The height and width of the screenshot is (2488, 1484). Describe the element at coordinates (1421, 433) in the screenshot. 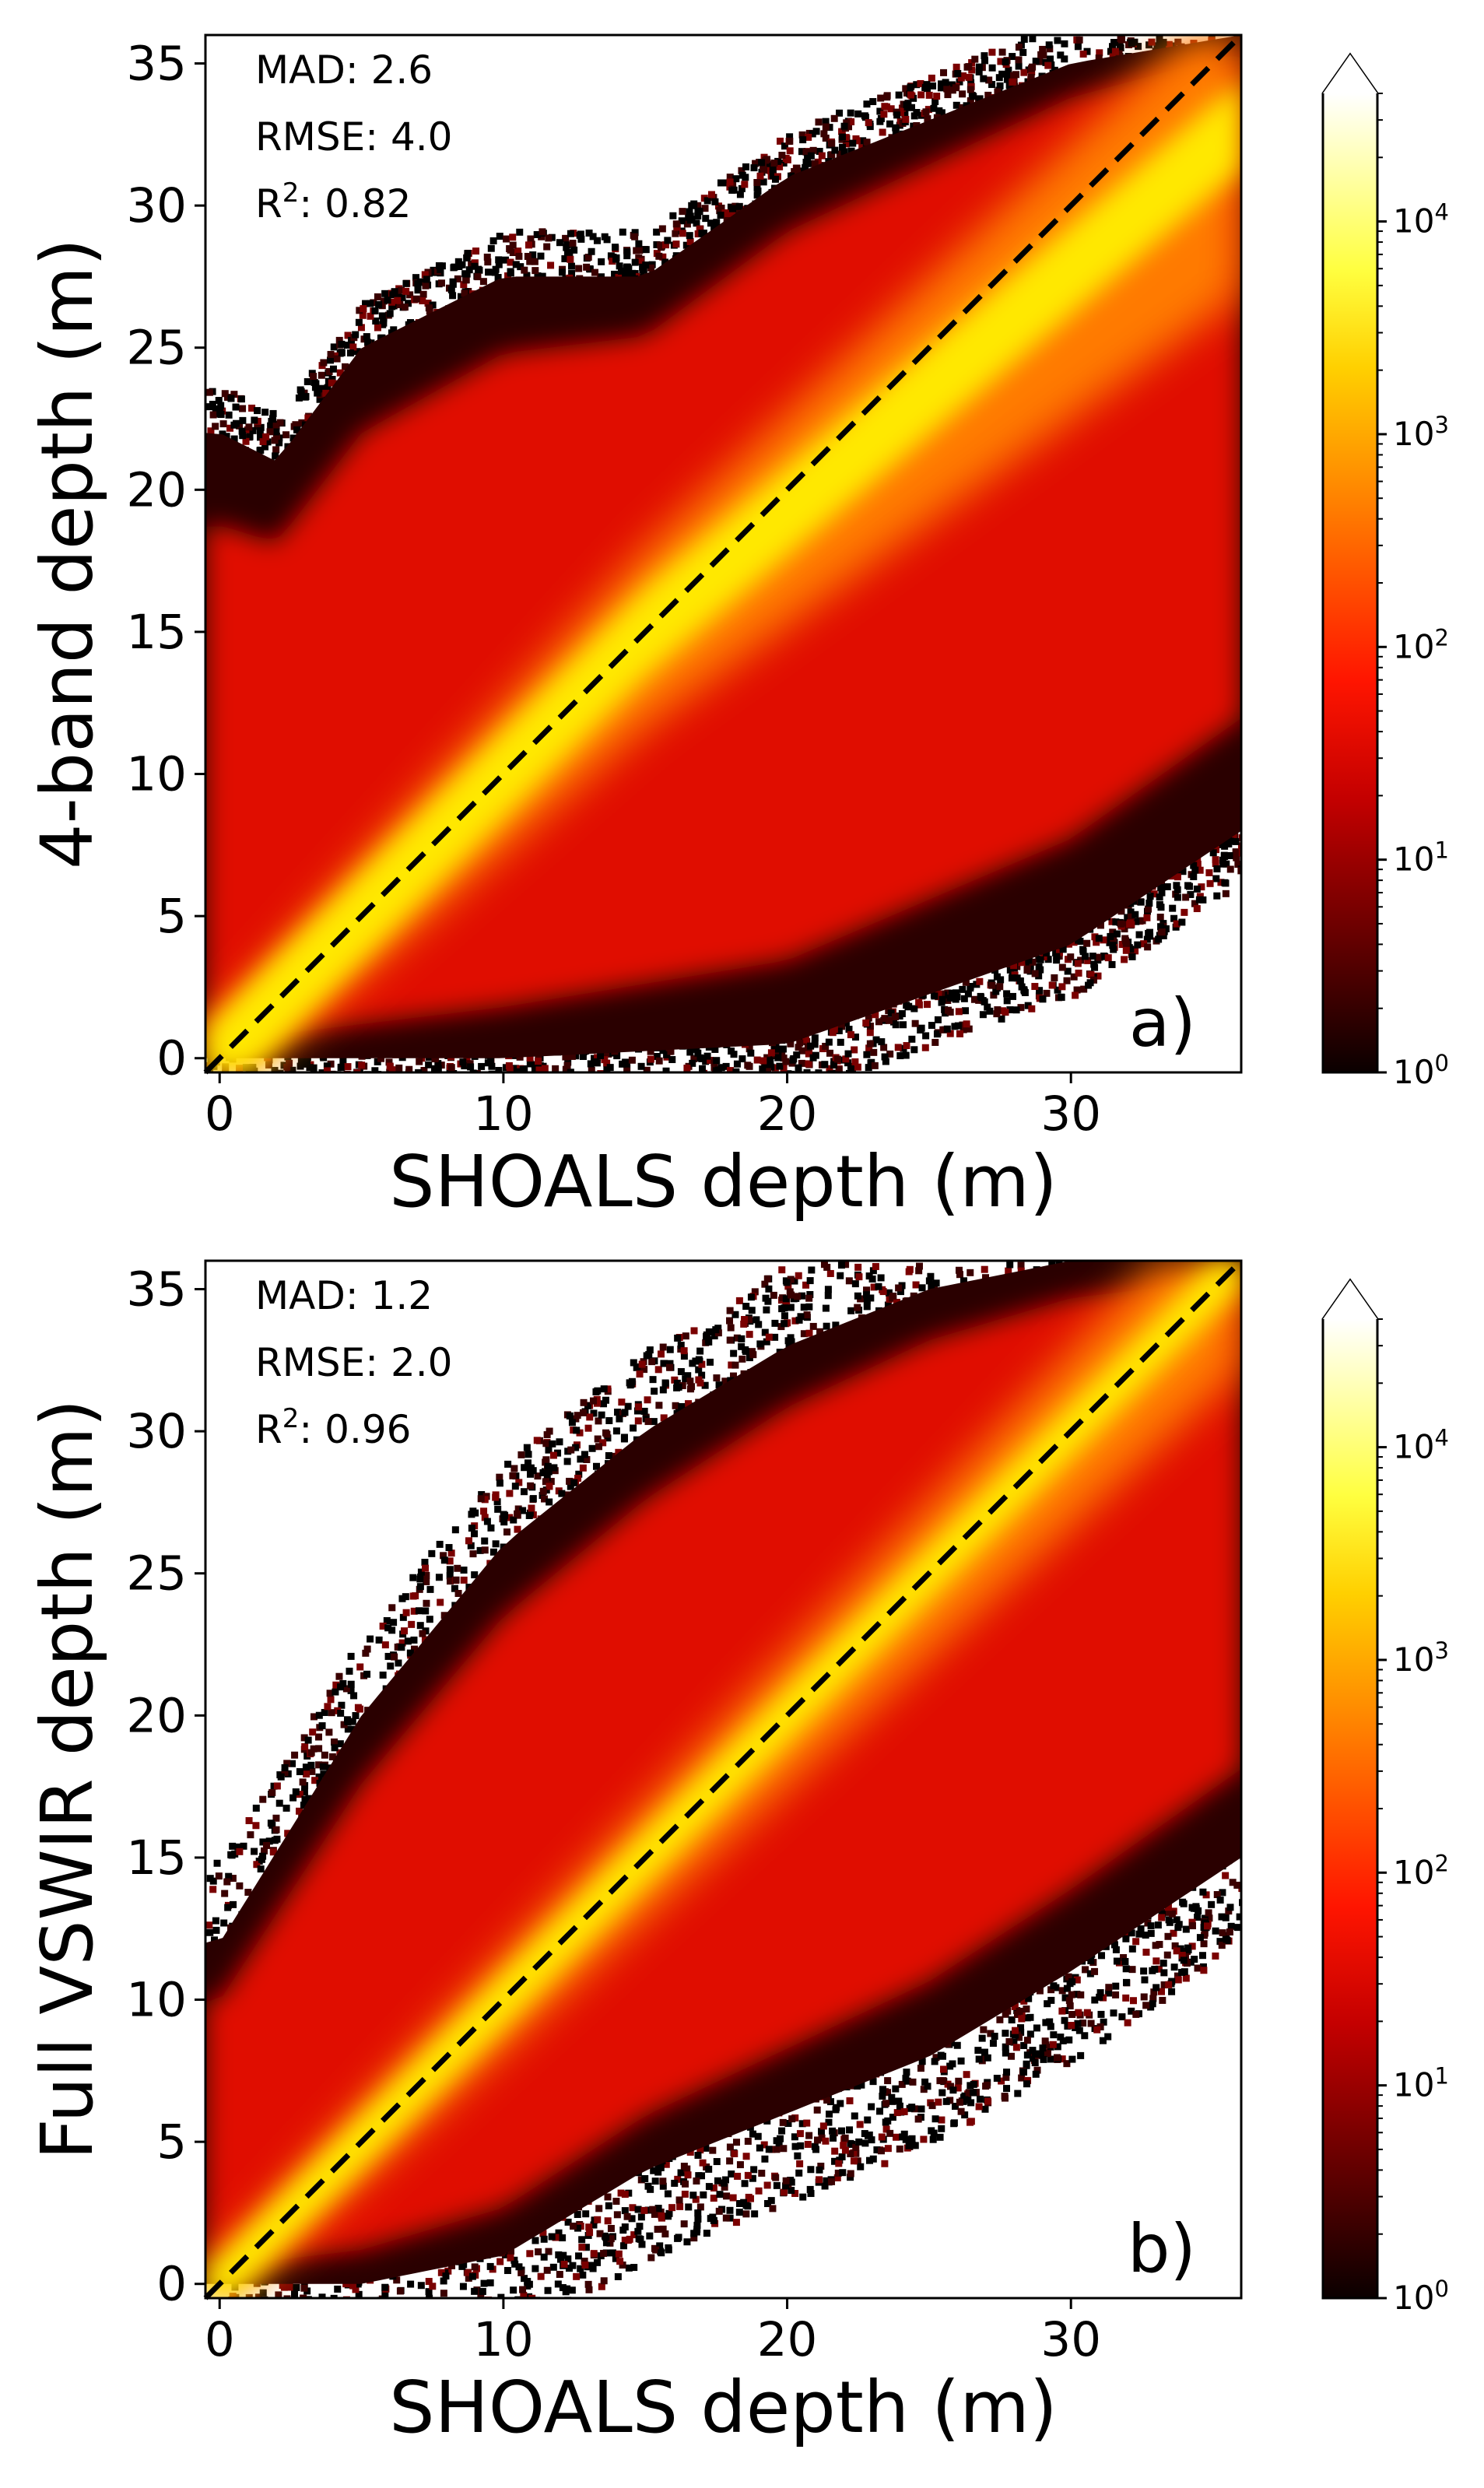

I see `colorbar-tick-label: 103` at that location.